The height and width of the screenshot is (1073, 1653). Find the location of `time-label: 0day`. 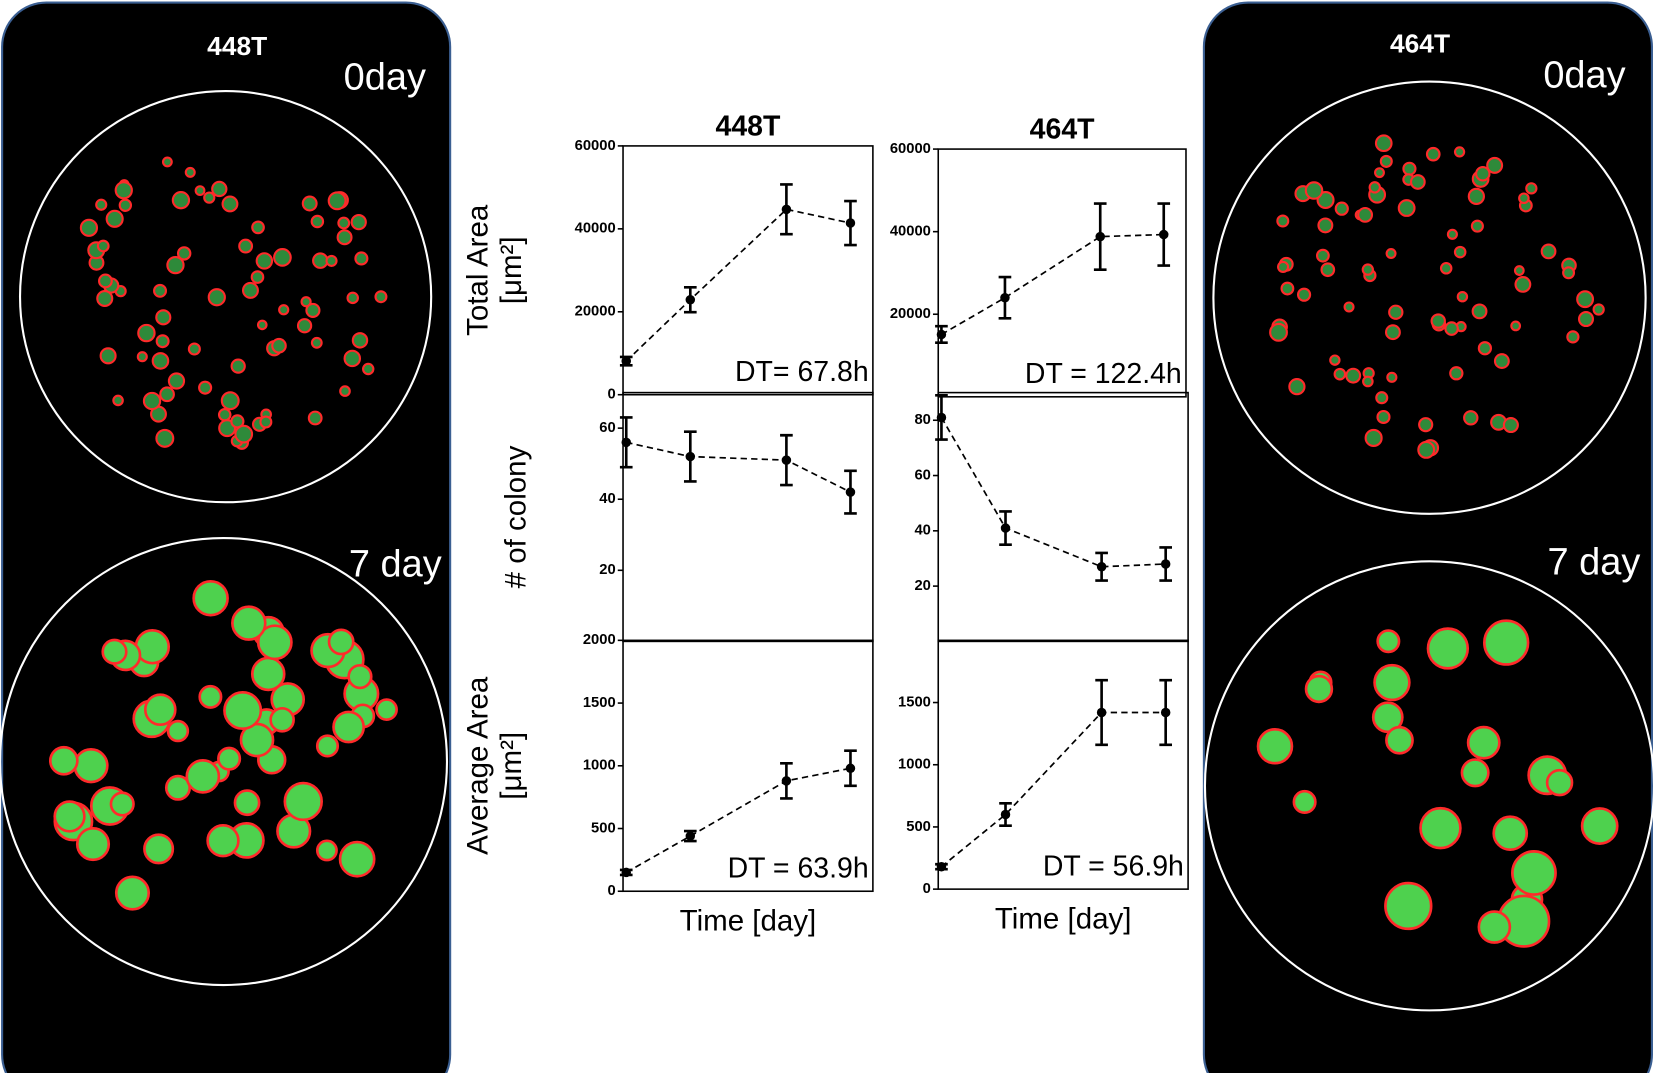

time-label: 0day is located at coordinates (385, 78).